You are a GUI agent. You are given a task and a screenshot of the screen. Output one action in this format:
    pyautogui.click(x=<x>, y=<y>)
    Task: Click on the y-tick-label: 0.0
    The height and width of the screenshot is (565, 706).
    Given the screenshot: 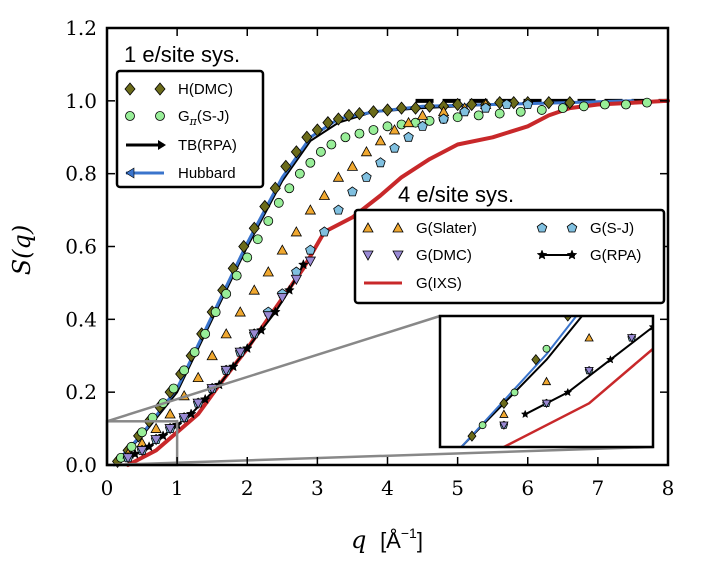 What is the action you would take?
    pyautogui.click(x=81, y=465)
    